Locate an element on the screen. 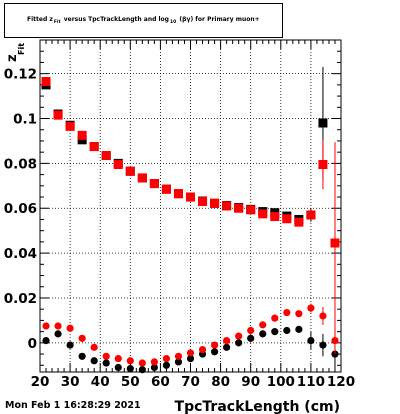 The image size is (400, 414). x-tick-label: 40 is located at coordinates (100, 382).